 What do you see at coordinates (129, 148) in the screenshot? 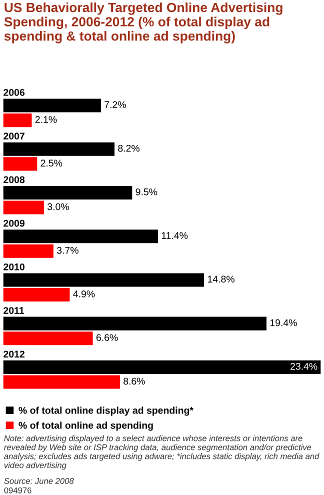
I see `data-label: 8.2%` at bounding box center [129, 148].